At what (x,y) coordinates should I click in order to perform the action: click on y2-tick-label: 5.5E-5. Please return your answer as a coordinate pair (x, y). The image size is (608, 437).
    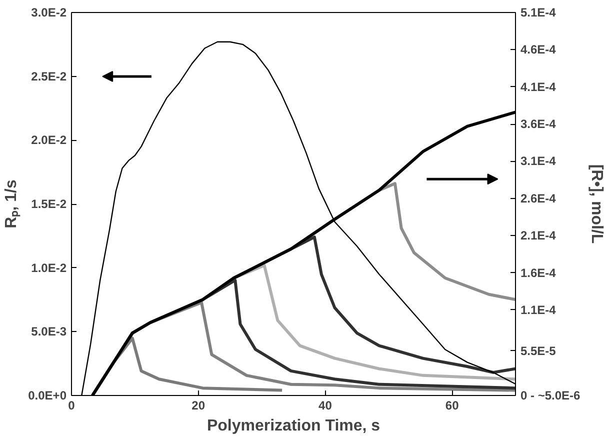
    Looking at the image, I should click on (538, 351).